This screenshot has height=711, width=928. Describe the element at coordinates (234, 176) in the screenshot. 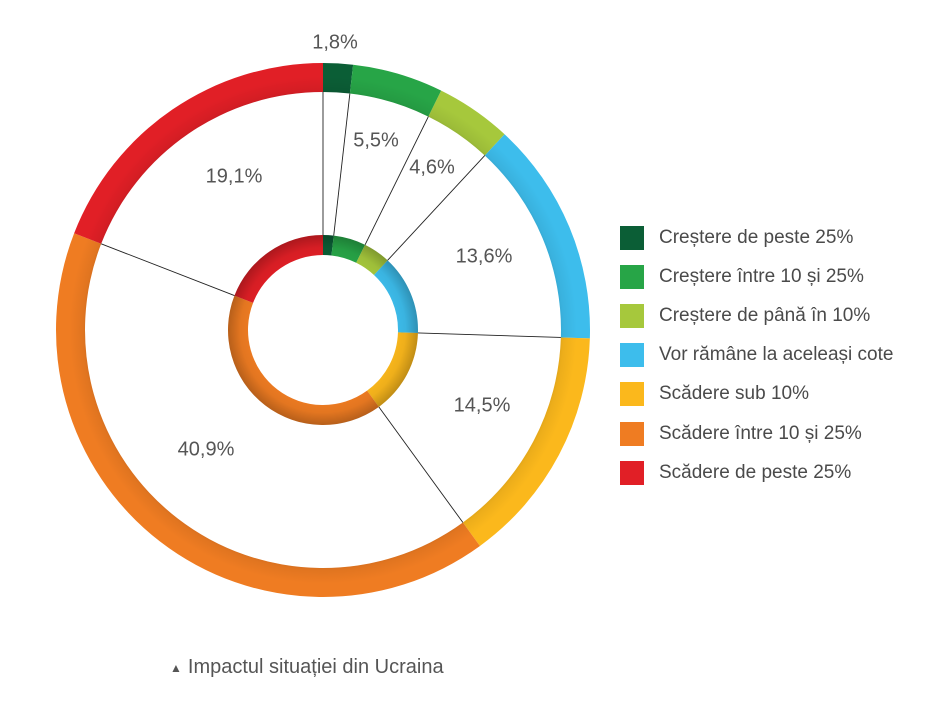

I see `slice-value-label: 19,1%` at that location.